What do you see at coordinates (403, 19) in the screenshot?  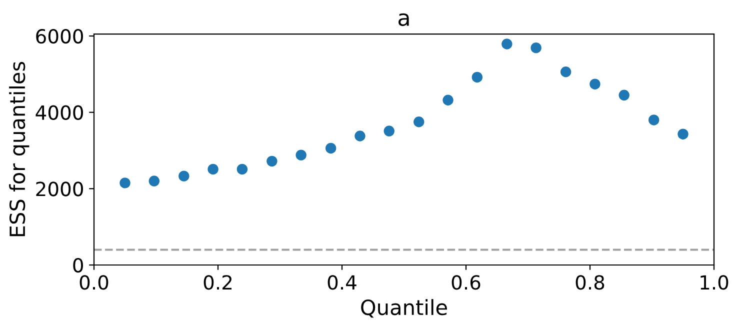 I see `chart-title: a` at bounding box center [403, 19].